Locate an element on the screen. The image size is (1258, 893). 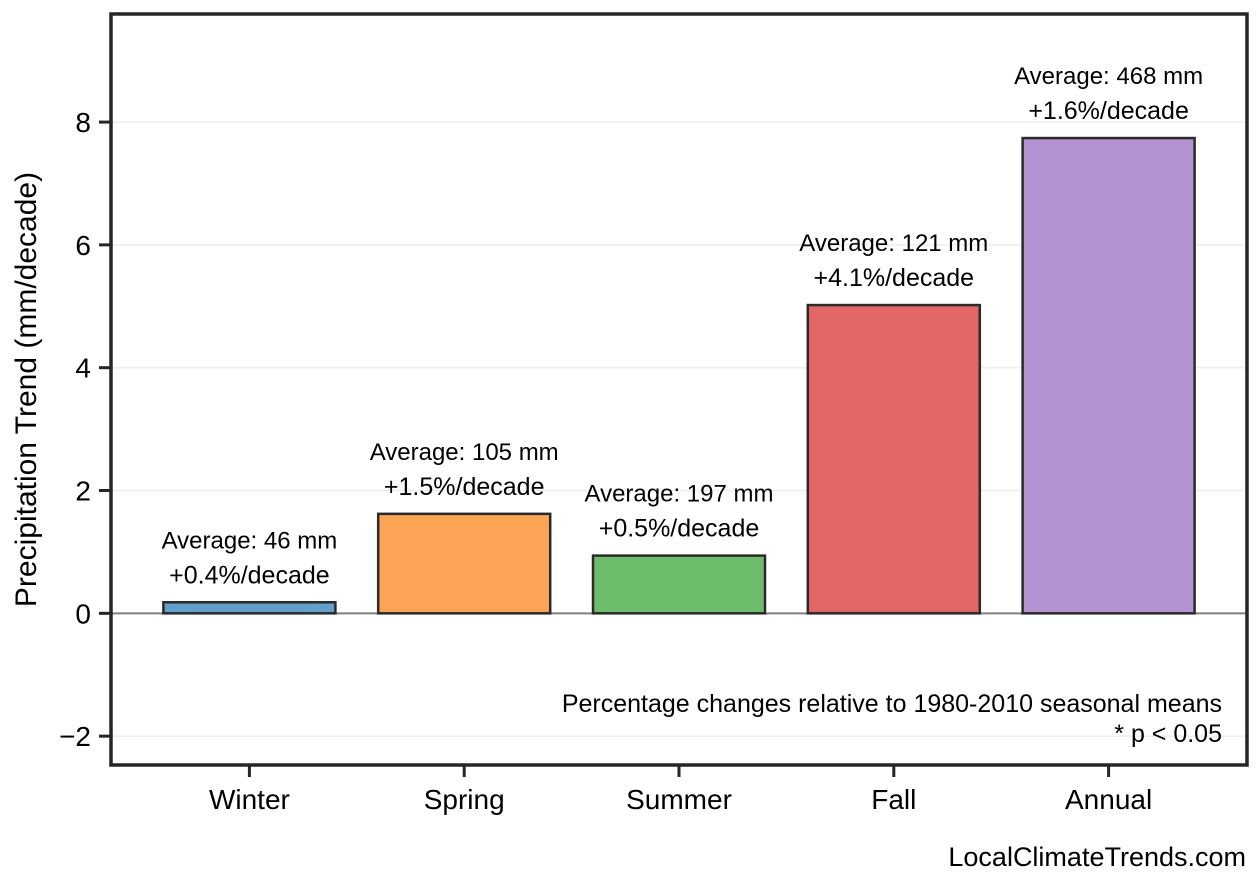
bar-annual is located at coordinates (1108, 375).